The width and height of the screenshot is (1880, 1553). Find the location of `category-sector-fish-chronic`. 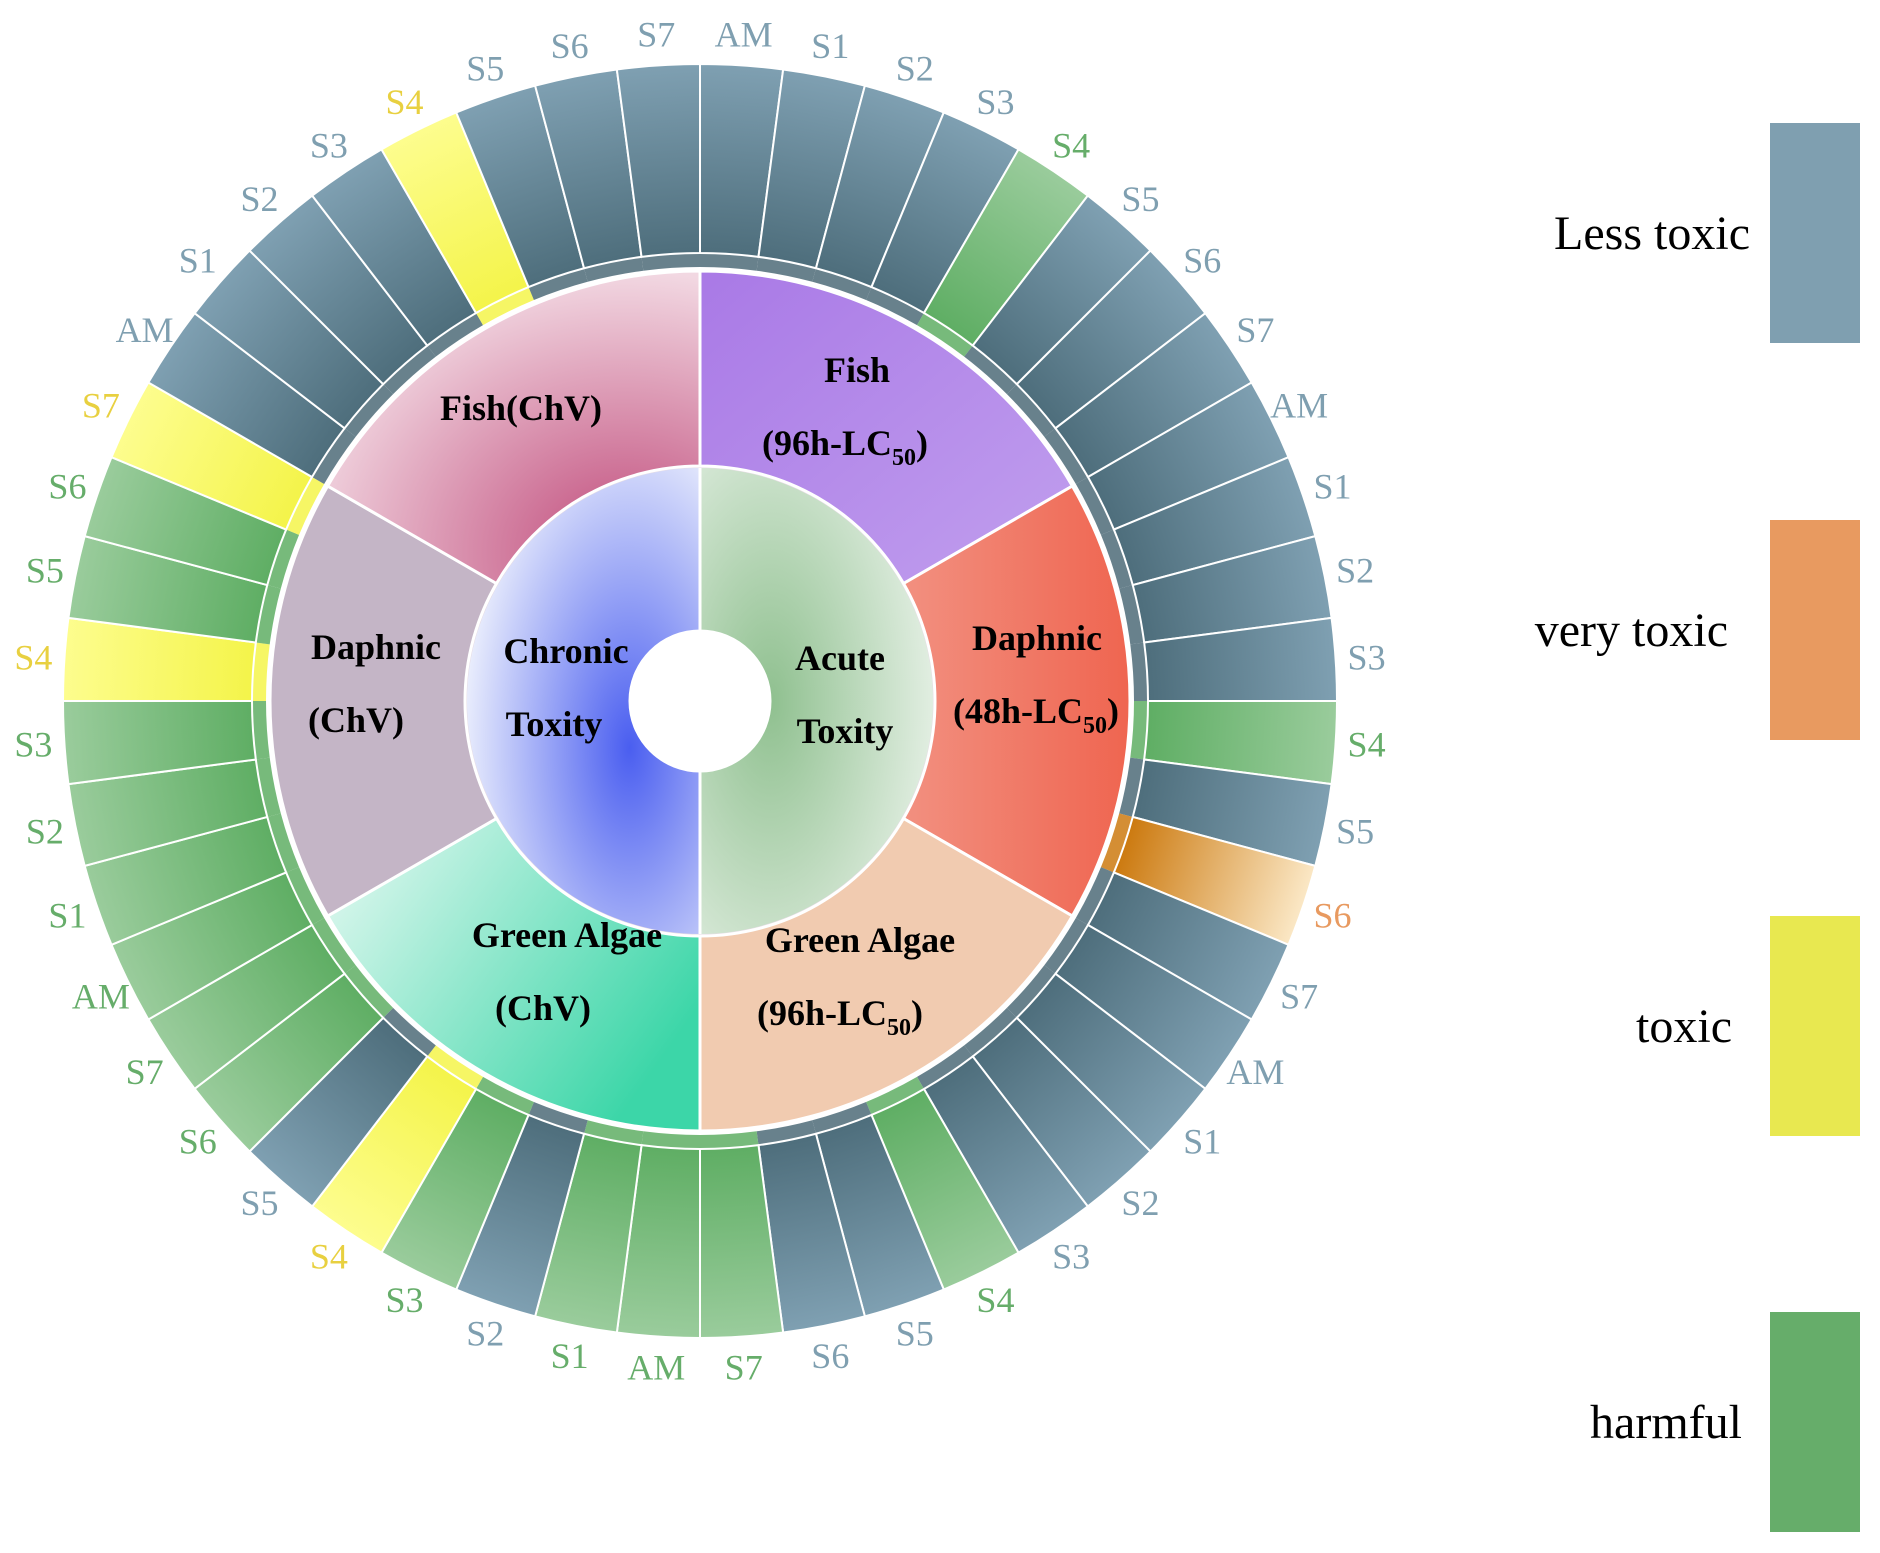

category-sector-fish-chronic is located at coordinates (513, 427).